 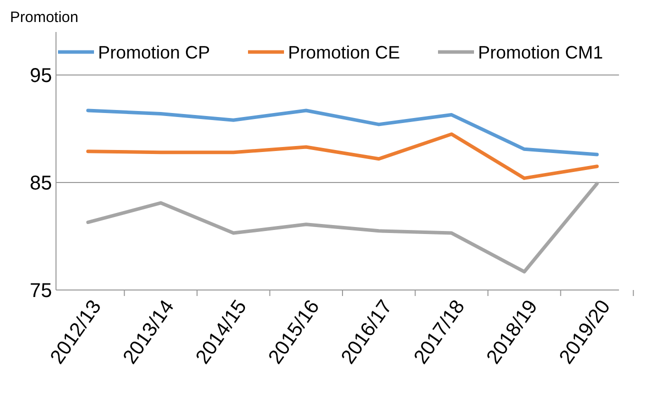 I want to click on y-tick-label: 85, so click(x=41, y=183).